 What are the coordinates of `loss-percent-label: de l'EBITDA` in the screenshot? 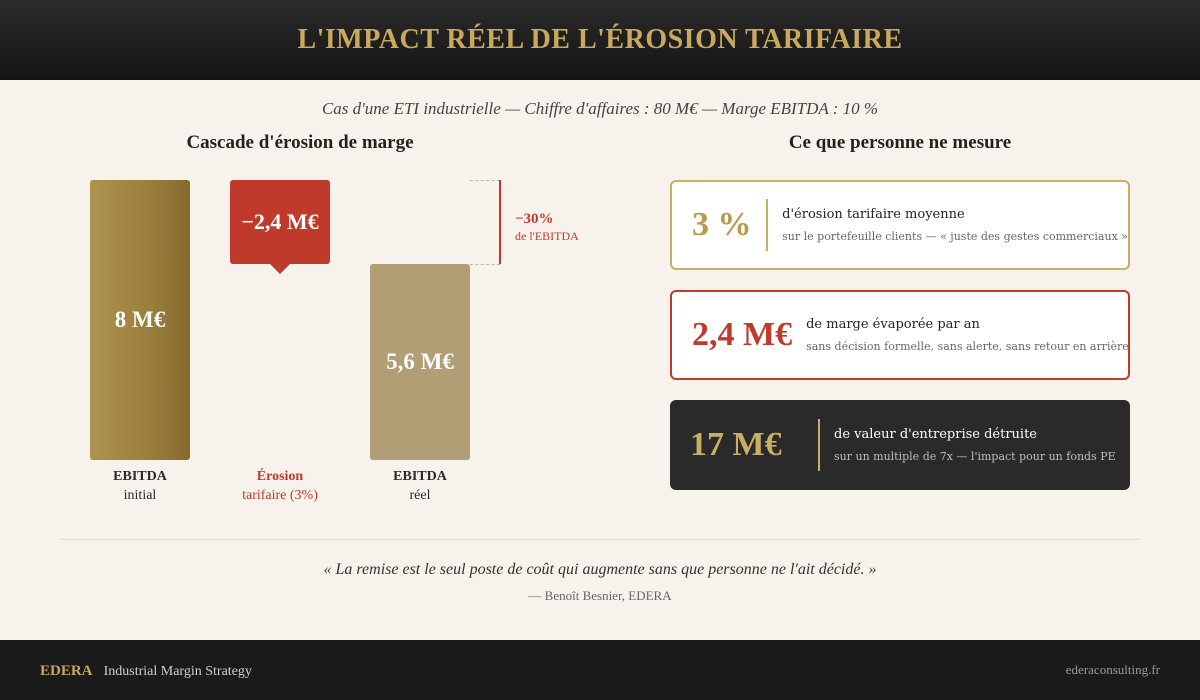 It's located at (547, 236).